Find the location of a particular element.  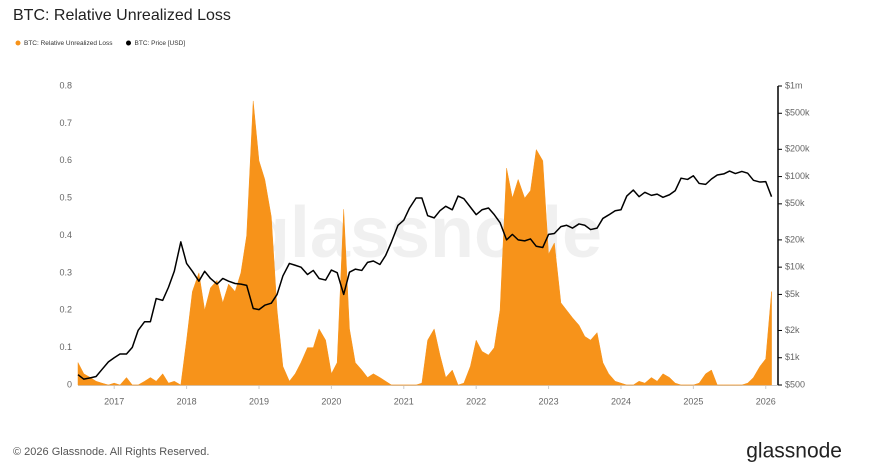

y-tick-label: 0.8 is located at coordinates (65, 85).